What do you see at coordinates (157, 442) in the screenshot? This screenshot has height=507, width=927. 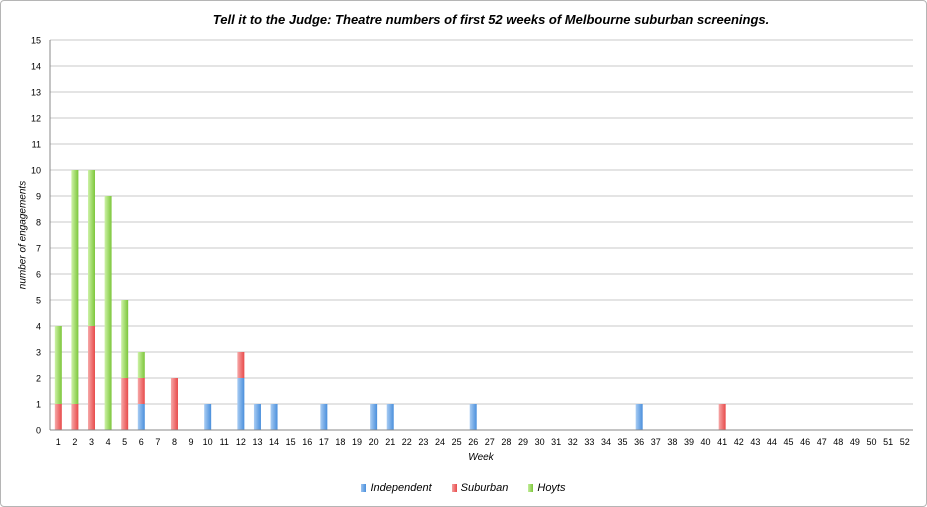 I see `x-tick-label: 7` at bounding box center [157, 442].